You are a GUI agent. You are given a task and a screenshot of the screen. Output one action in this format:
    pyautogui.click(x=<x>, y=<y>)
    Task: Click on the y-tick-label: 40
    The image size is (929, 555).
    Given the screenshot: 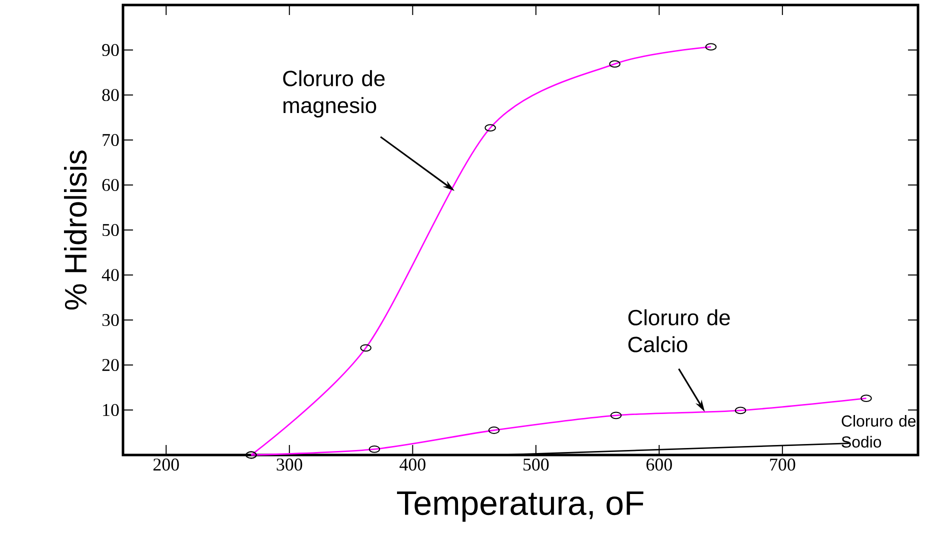 What is the action you would take?
    pyautogui.click(x=110, y=275)
    